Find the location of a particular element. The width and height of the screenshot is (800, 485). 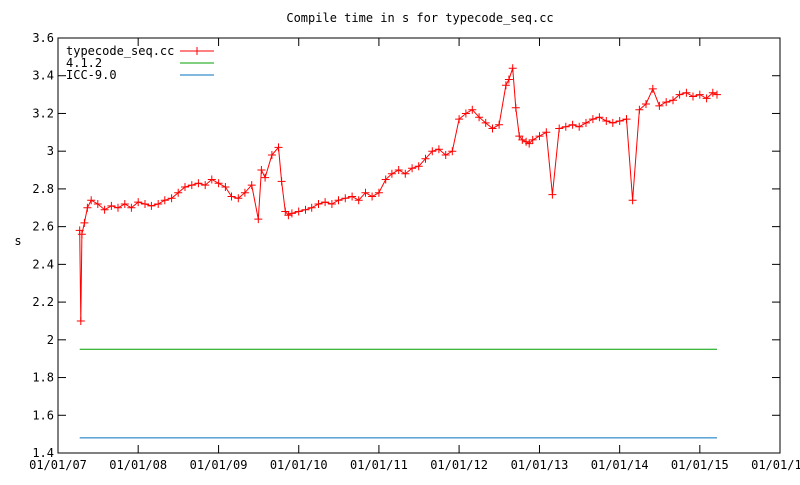

y-tick-label: 2.2 is located at coordinates (43, 302).